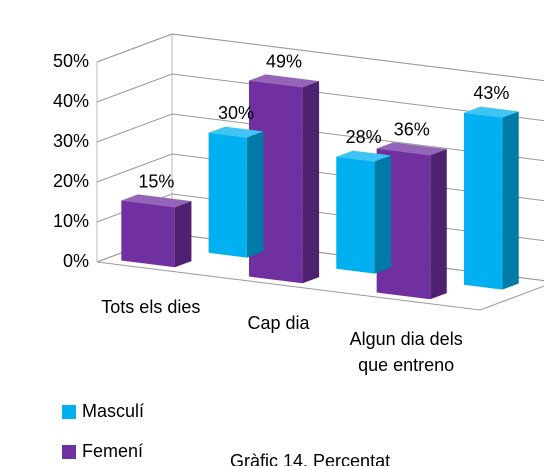 The width and height of the screenshot is (544, 466). I want to click on y-tick-label: 50%, so click(71, 61).